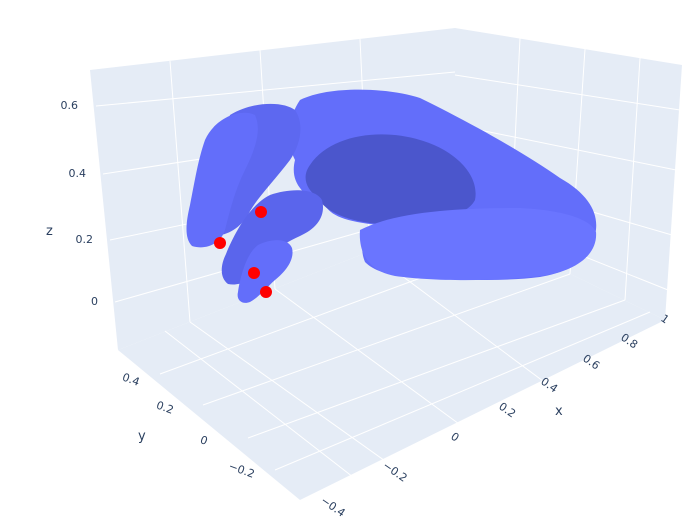 The width and height of the screenshot is (695, 525). I want to click on x-tick-label: −0.2, so click(394, 472).